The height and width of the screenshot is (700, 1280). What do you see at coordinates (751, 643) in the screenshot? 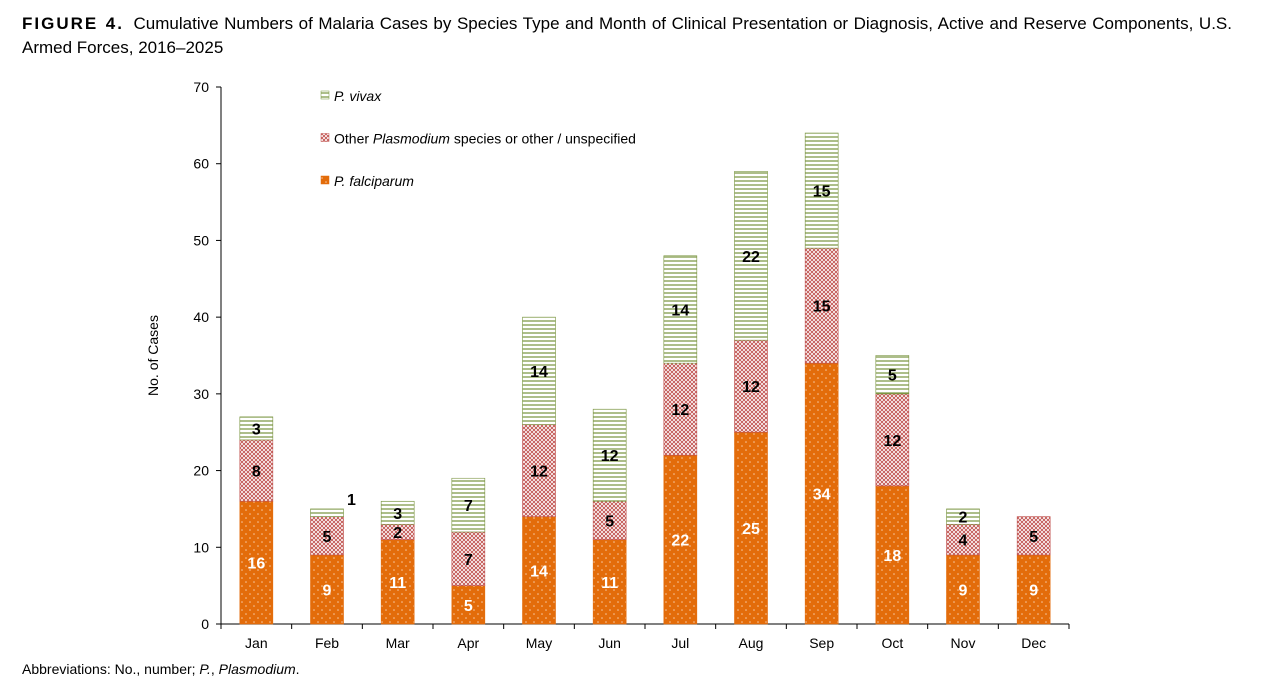
I see `x-tick-label: Aug` at bounding box center [751, 643].